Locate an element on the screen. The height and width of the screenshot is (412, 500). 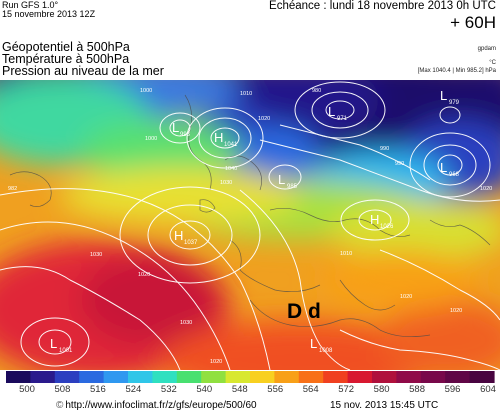
colorbar-tick: 524 is located at coordinates (133, 389).